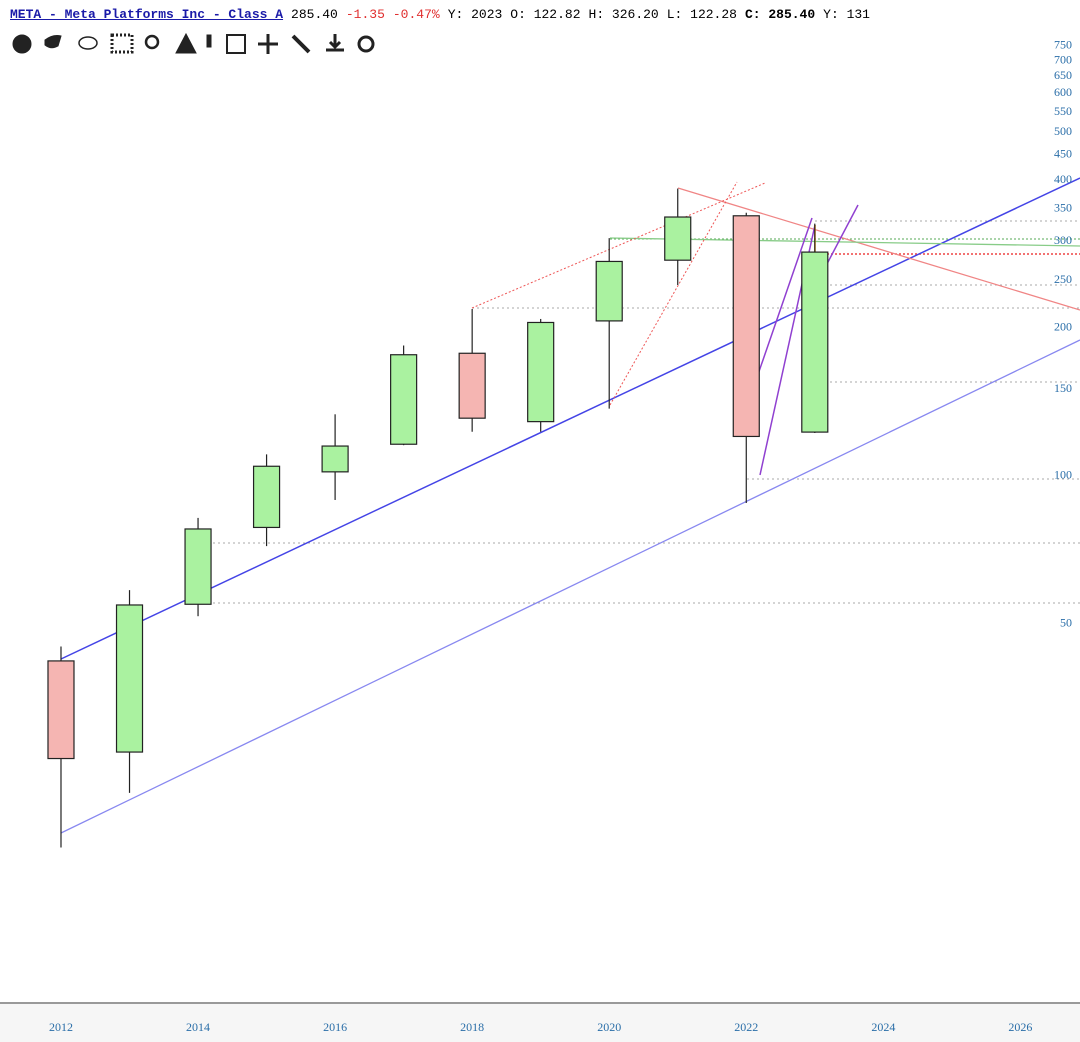 The image size is (1080, 1042). What do you see at coordinates (540, 1023) in the screenshot?
I see `x-axis-band` at bounding box center [540, 1023].